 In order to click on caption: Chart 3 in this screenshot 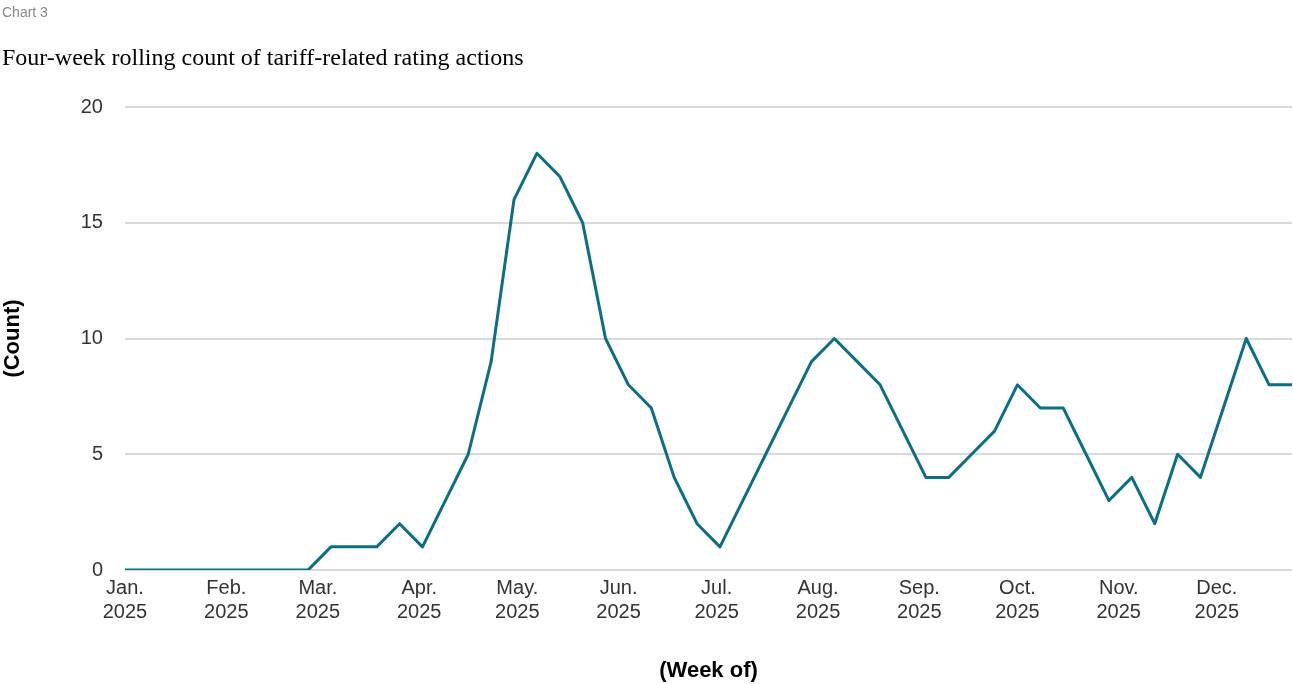, I will do `click(25, 12)`.